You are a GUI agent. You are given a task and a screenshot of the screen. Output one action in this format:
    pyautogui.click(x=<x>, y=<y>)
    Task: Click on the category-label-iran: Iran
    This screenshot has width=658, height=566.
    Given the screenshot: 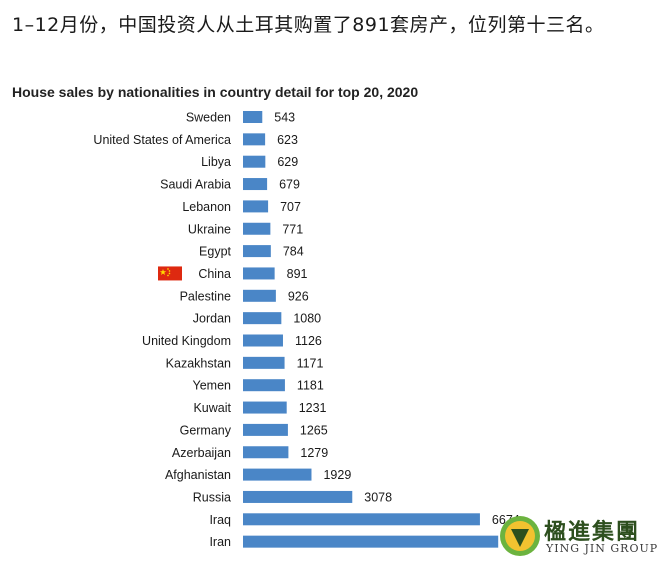 What is the action you would take?
    pyautogui.click(x=220, y=542)
    